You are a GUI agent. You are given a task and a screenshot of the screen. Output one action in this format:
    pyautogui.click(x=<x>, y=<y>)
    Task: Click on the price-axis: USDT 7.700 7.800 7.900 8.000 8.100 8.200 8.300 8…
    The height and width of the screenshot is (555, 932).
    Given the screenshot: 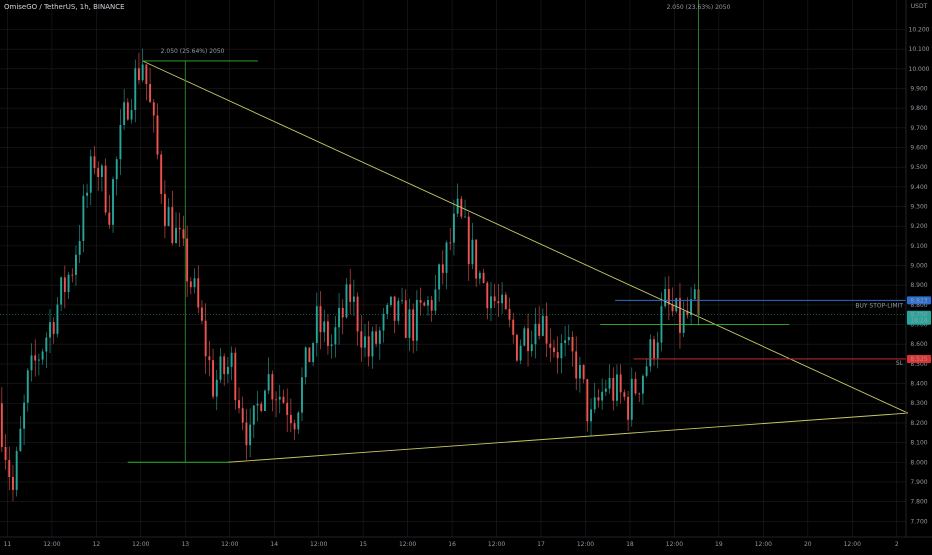 What is the action you would take?
    pyautogui.click(x=918, y=268)
    